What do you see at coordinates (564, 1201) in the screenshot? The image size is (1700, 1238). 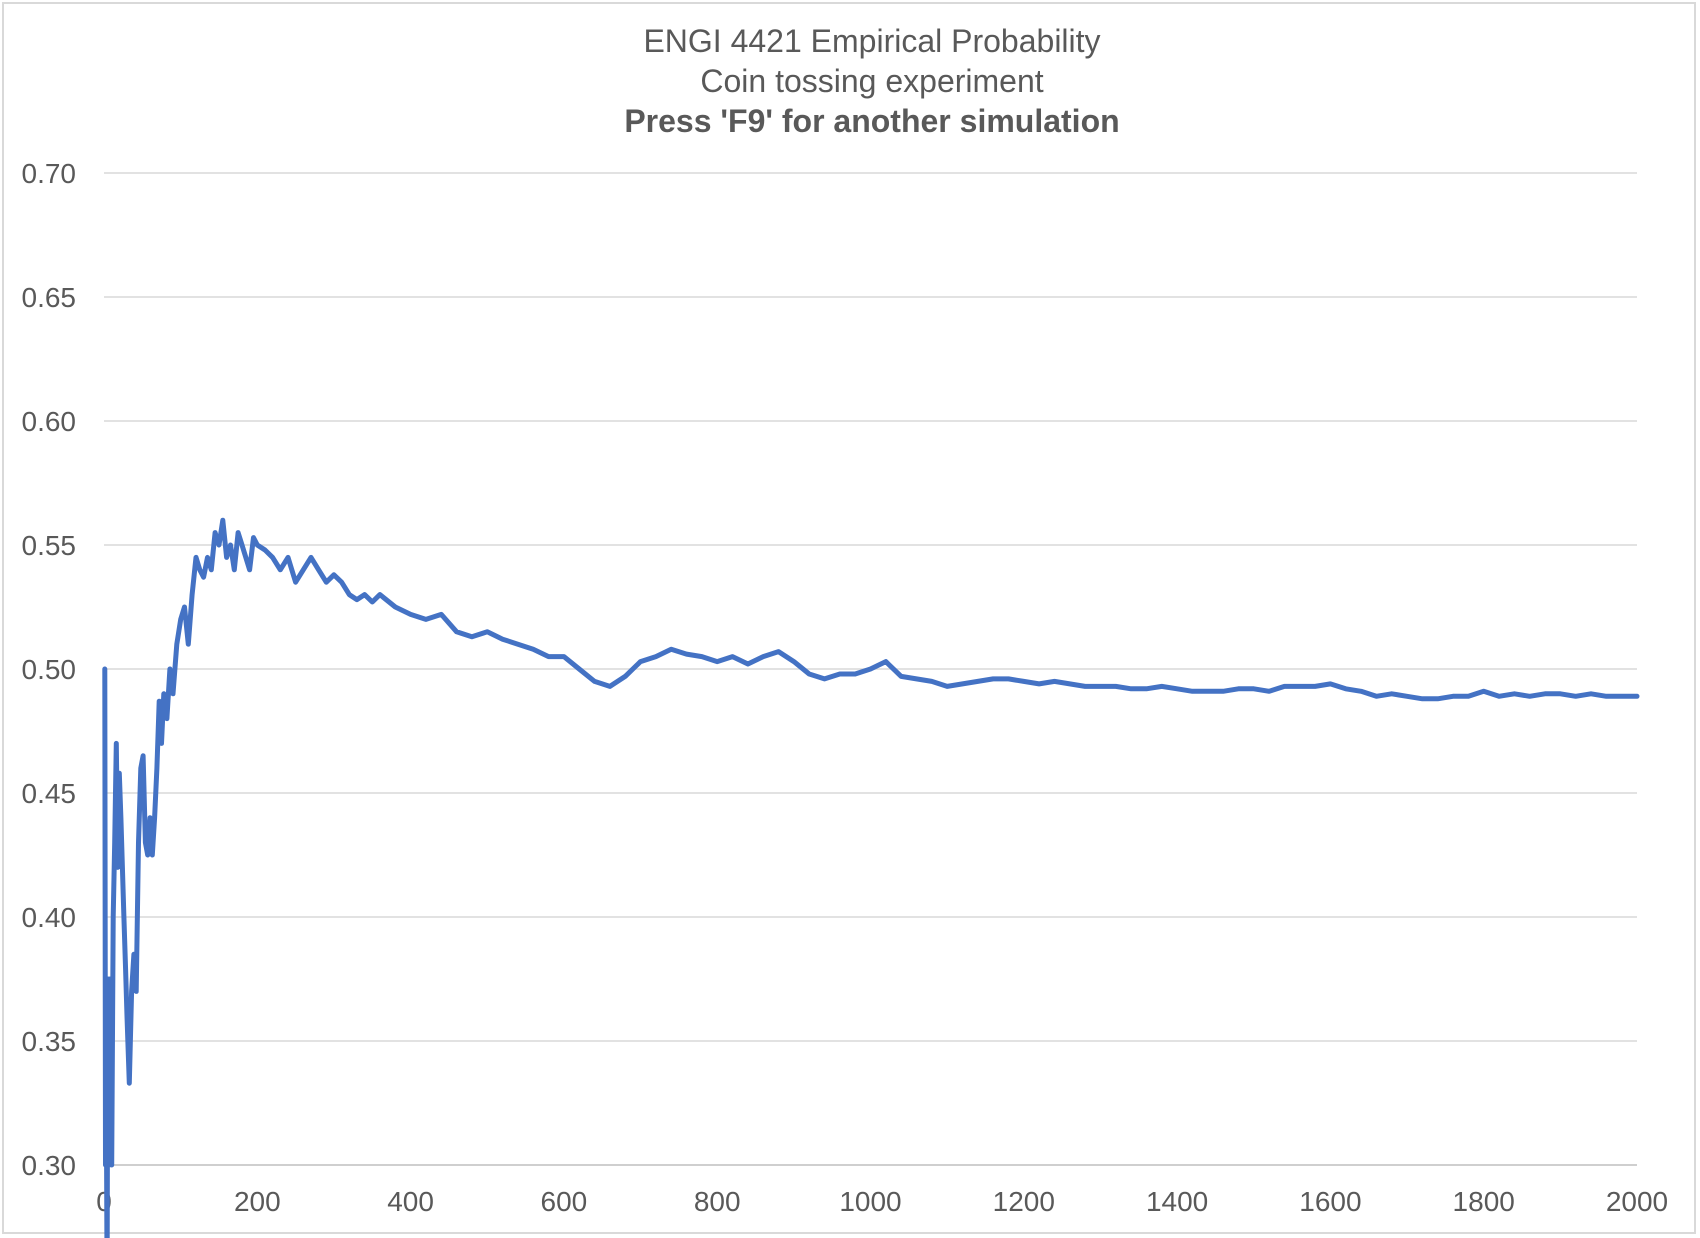 I see `x-tick-label: 600` at bounding box center [564, 1201].